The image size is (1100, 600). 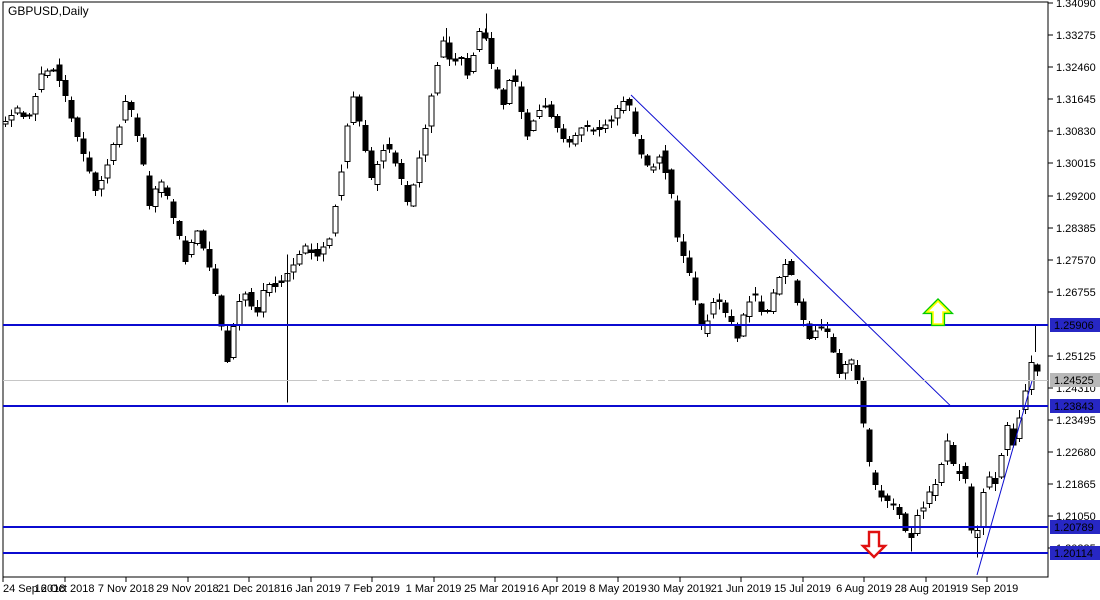 I want to click on price-tick-label: 1.28385, so click(x=1076, y=229).